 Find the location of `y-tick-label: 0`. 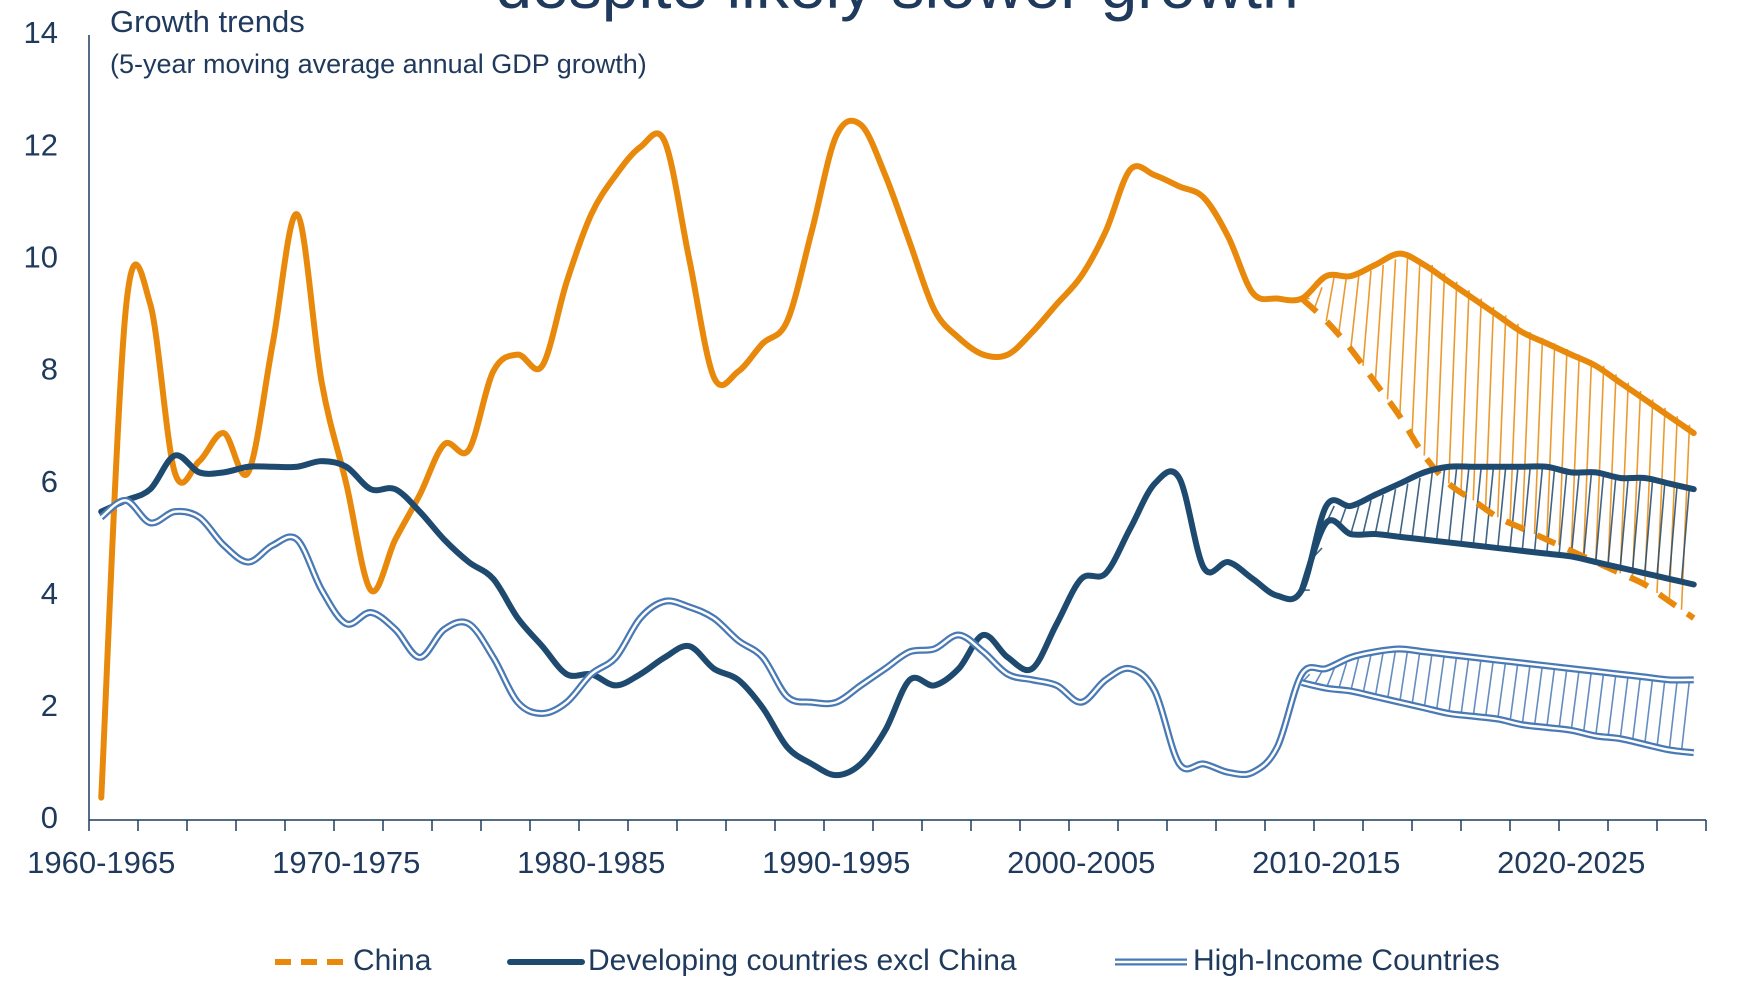

y-tick-label: 0 is located at coordinates (49, 817).